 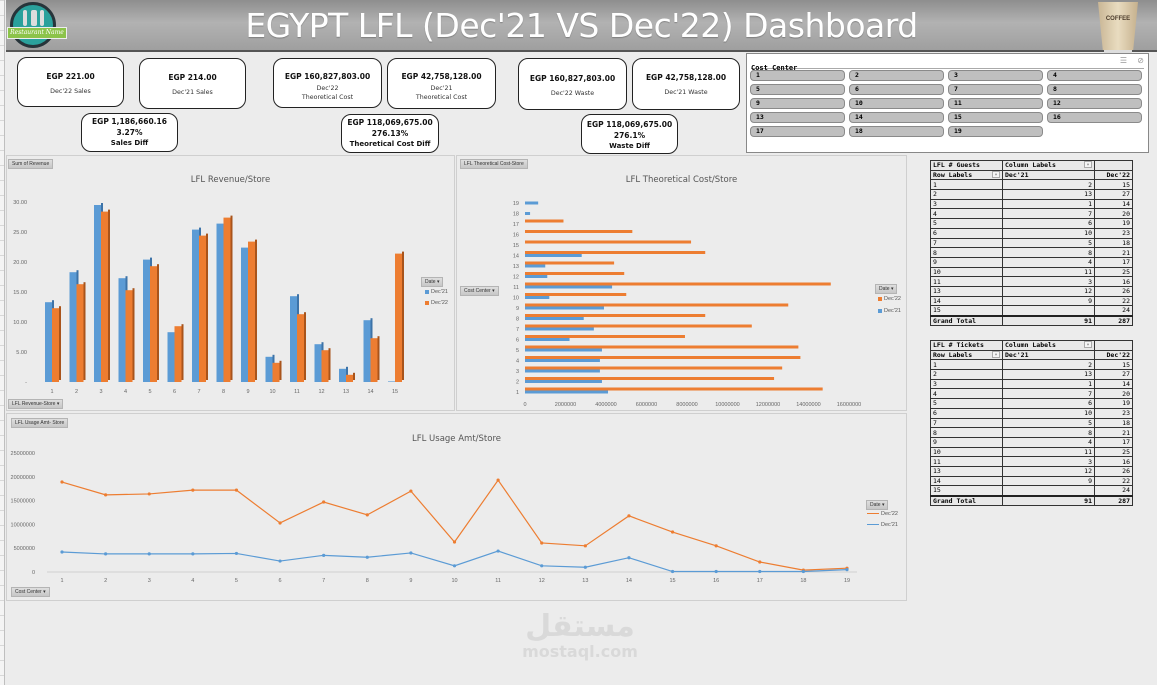 I want to click on svg-text: 25000000, so click(x=23, y=454).